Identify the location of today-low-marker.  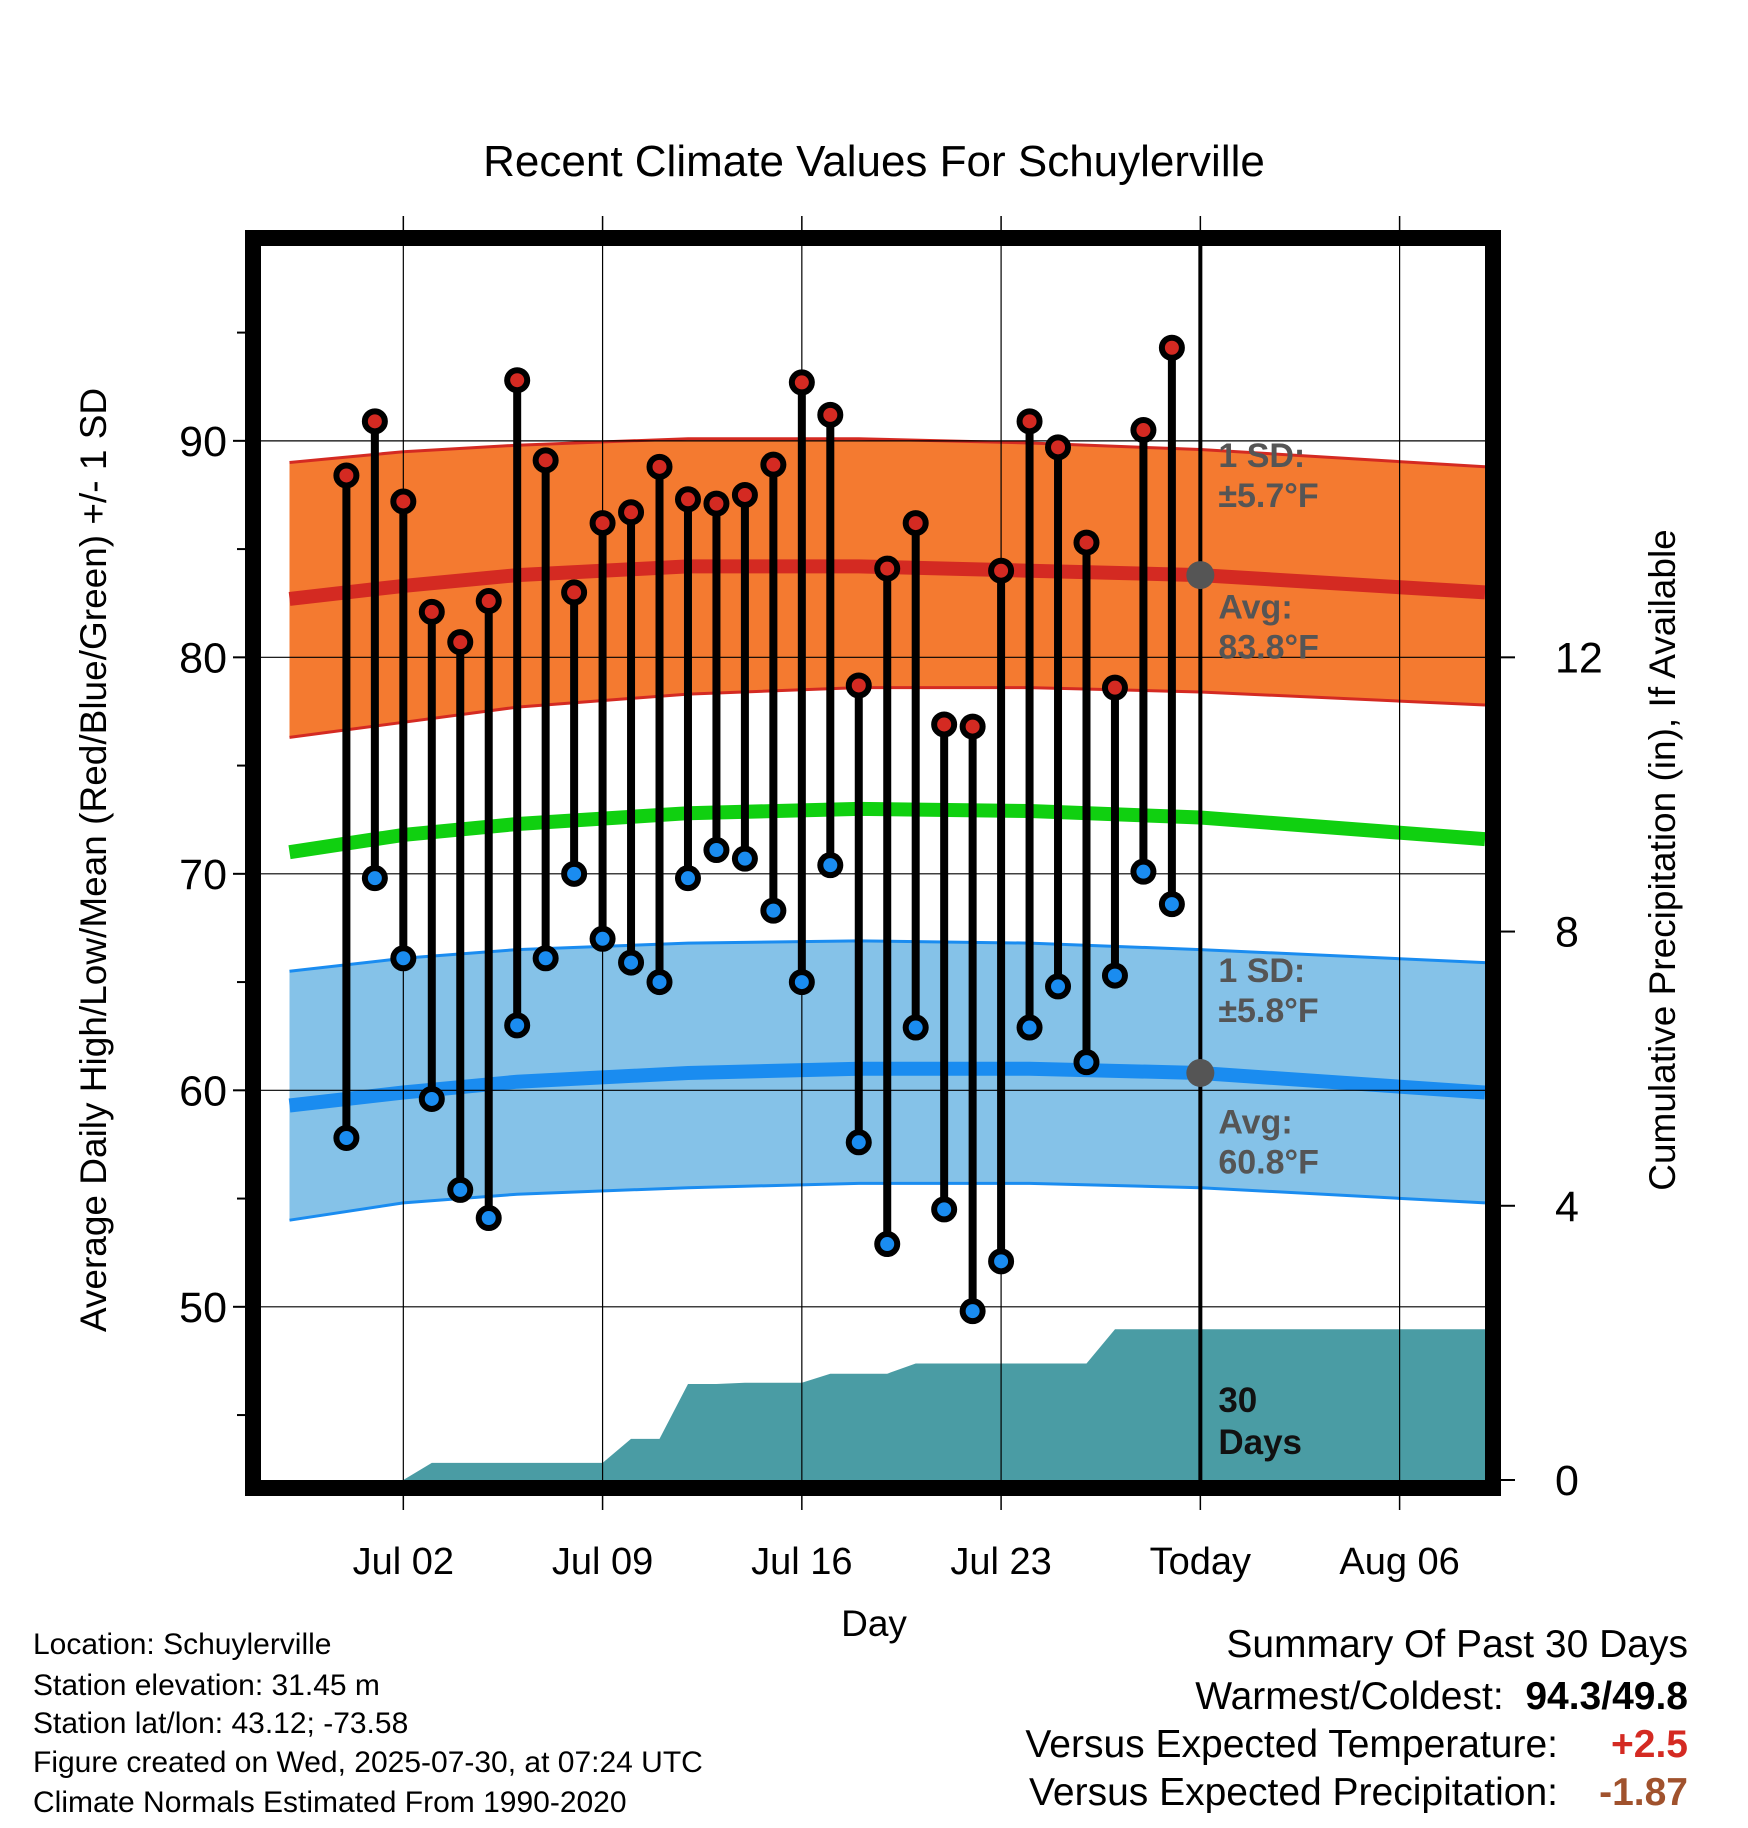
(1200, 1072).